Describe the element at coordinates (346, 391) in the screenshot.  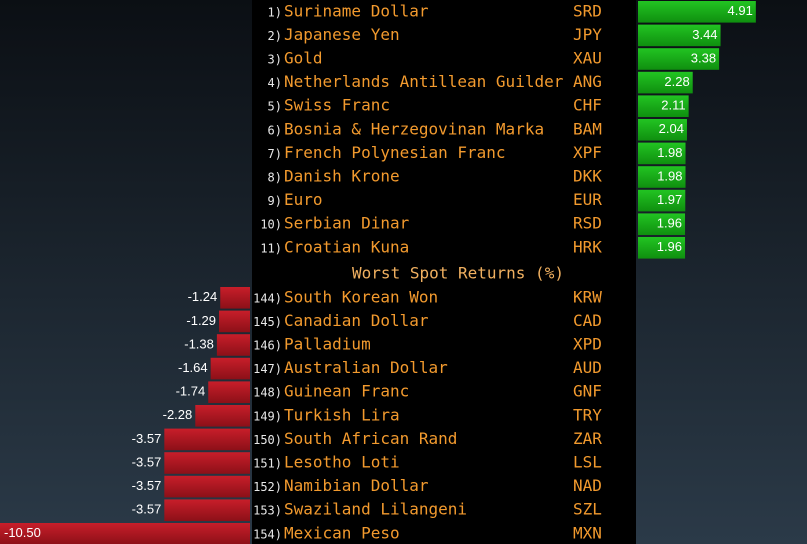
I see `currency-name: Guinean Franc` at that location.